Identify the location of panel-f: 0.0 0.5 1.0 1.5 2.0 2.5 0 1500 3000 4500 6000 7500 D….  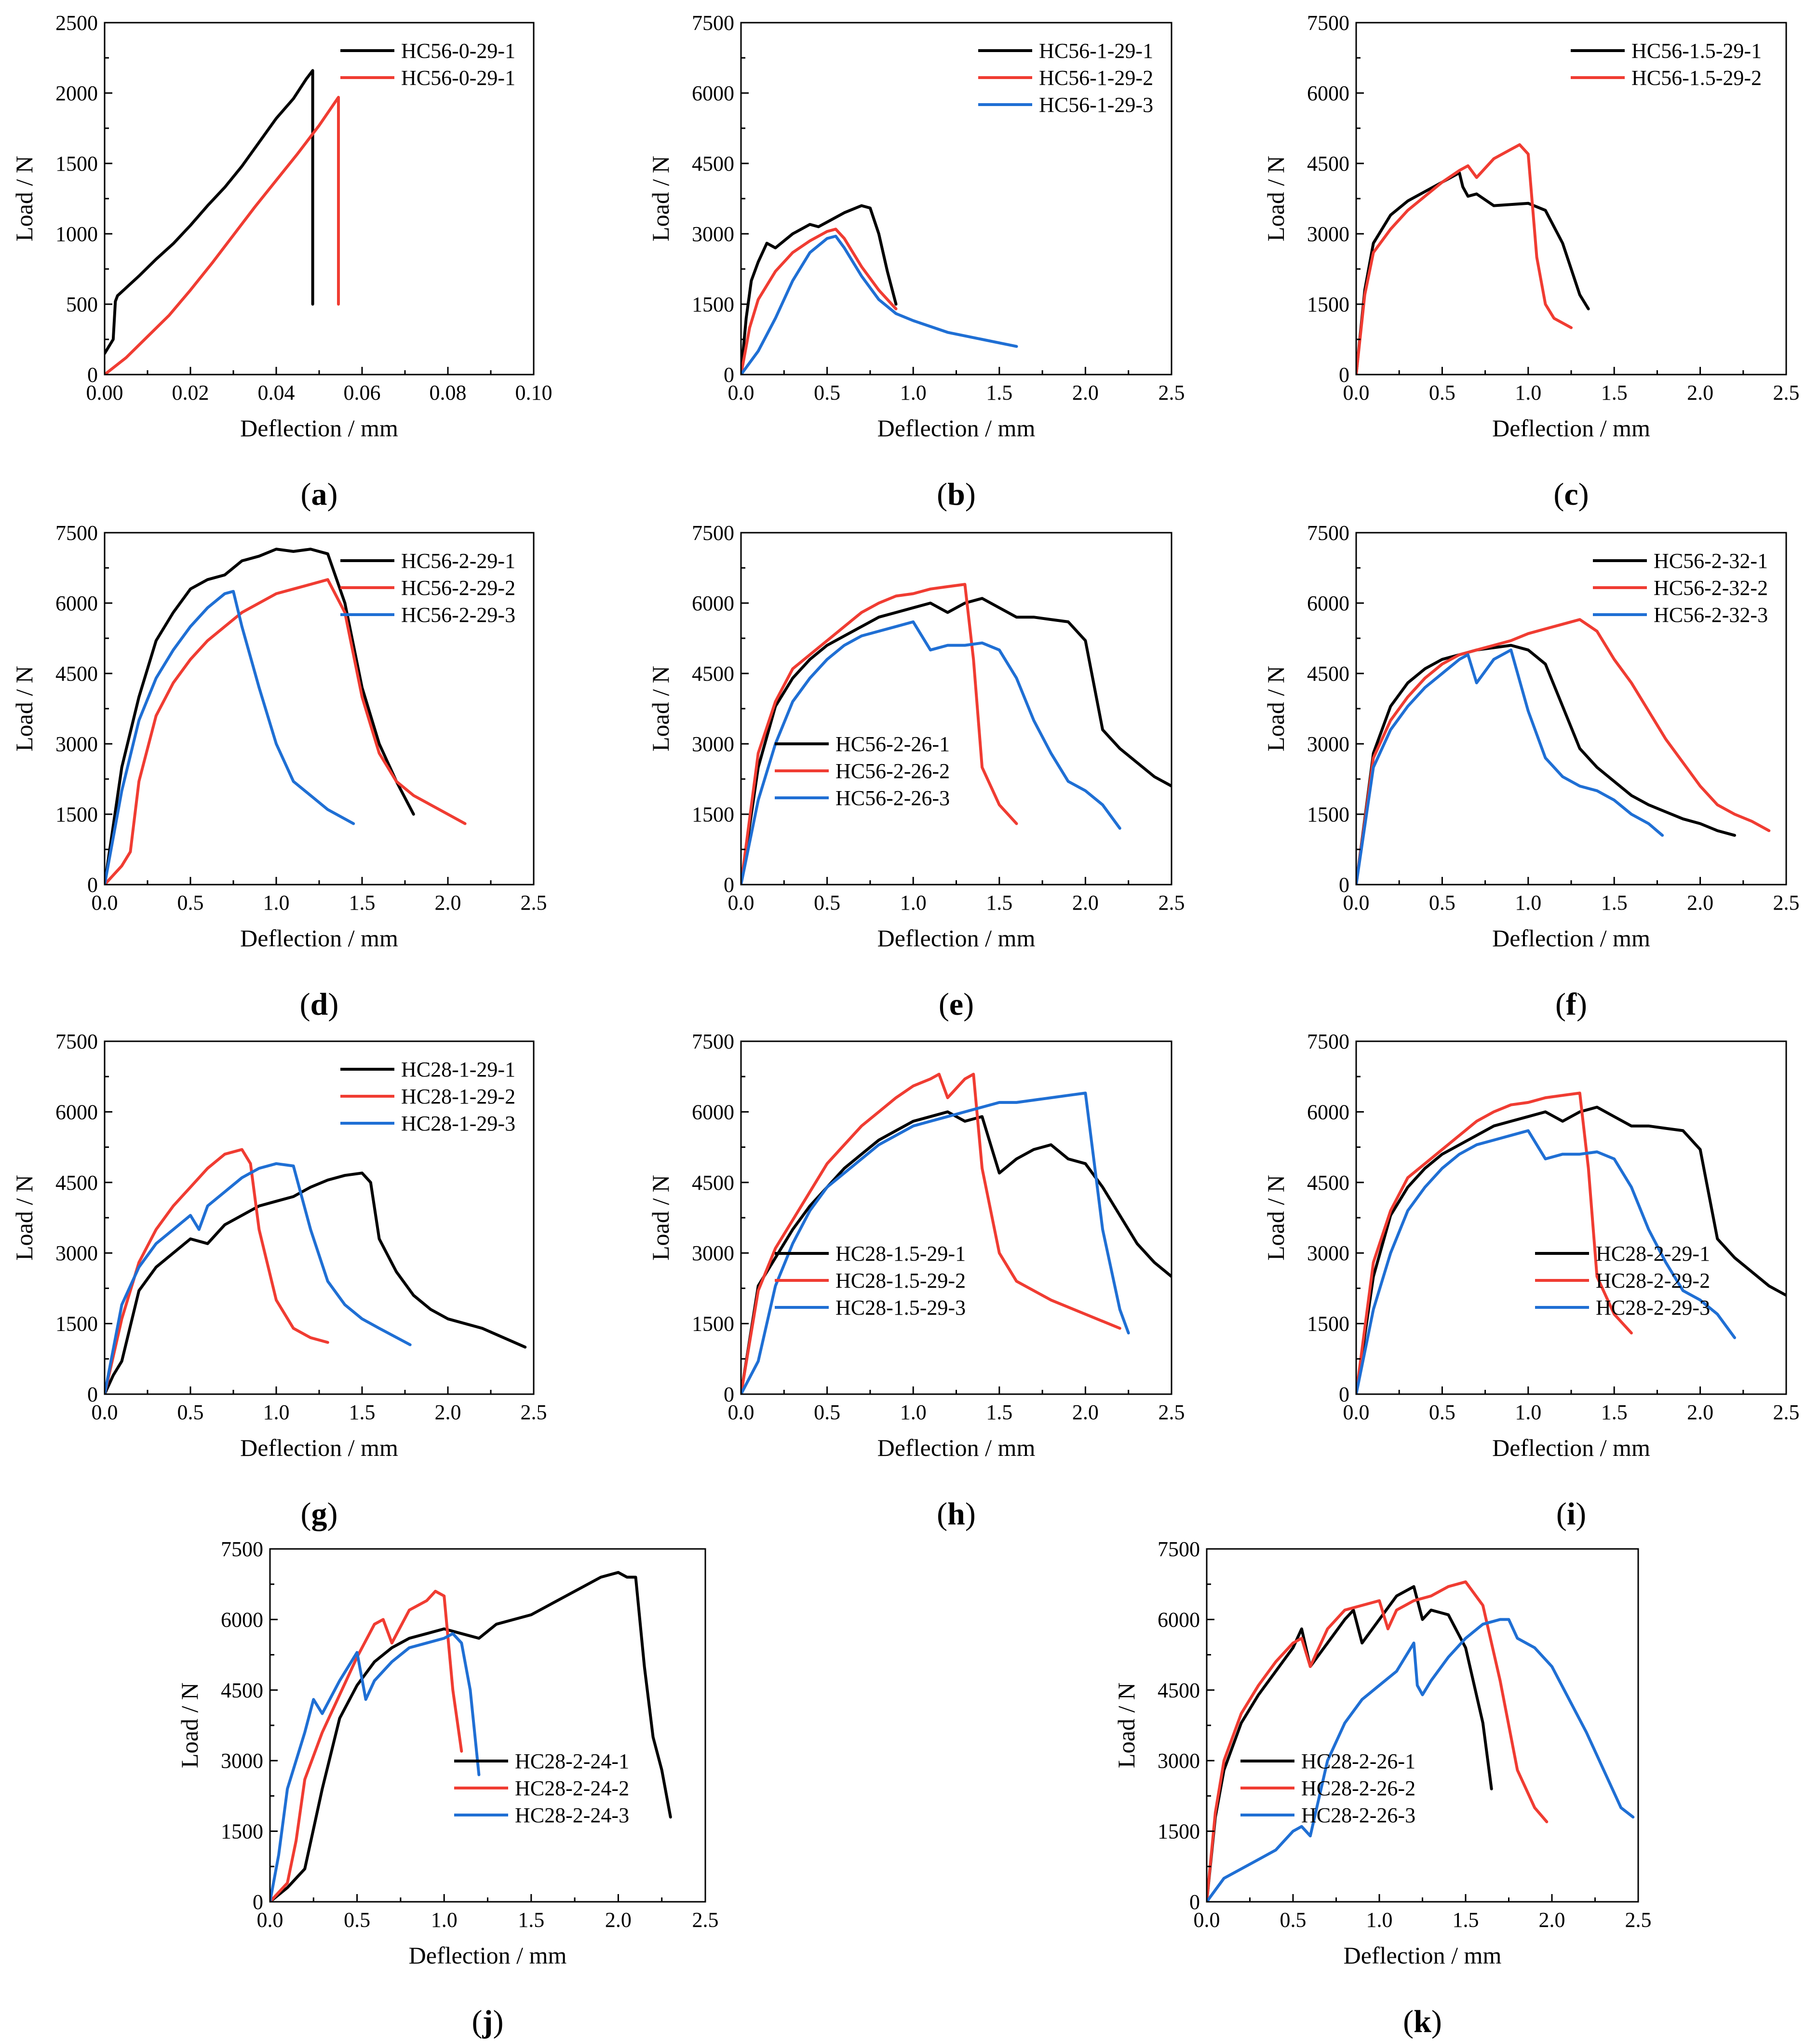
(1531, 771).